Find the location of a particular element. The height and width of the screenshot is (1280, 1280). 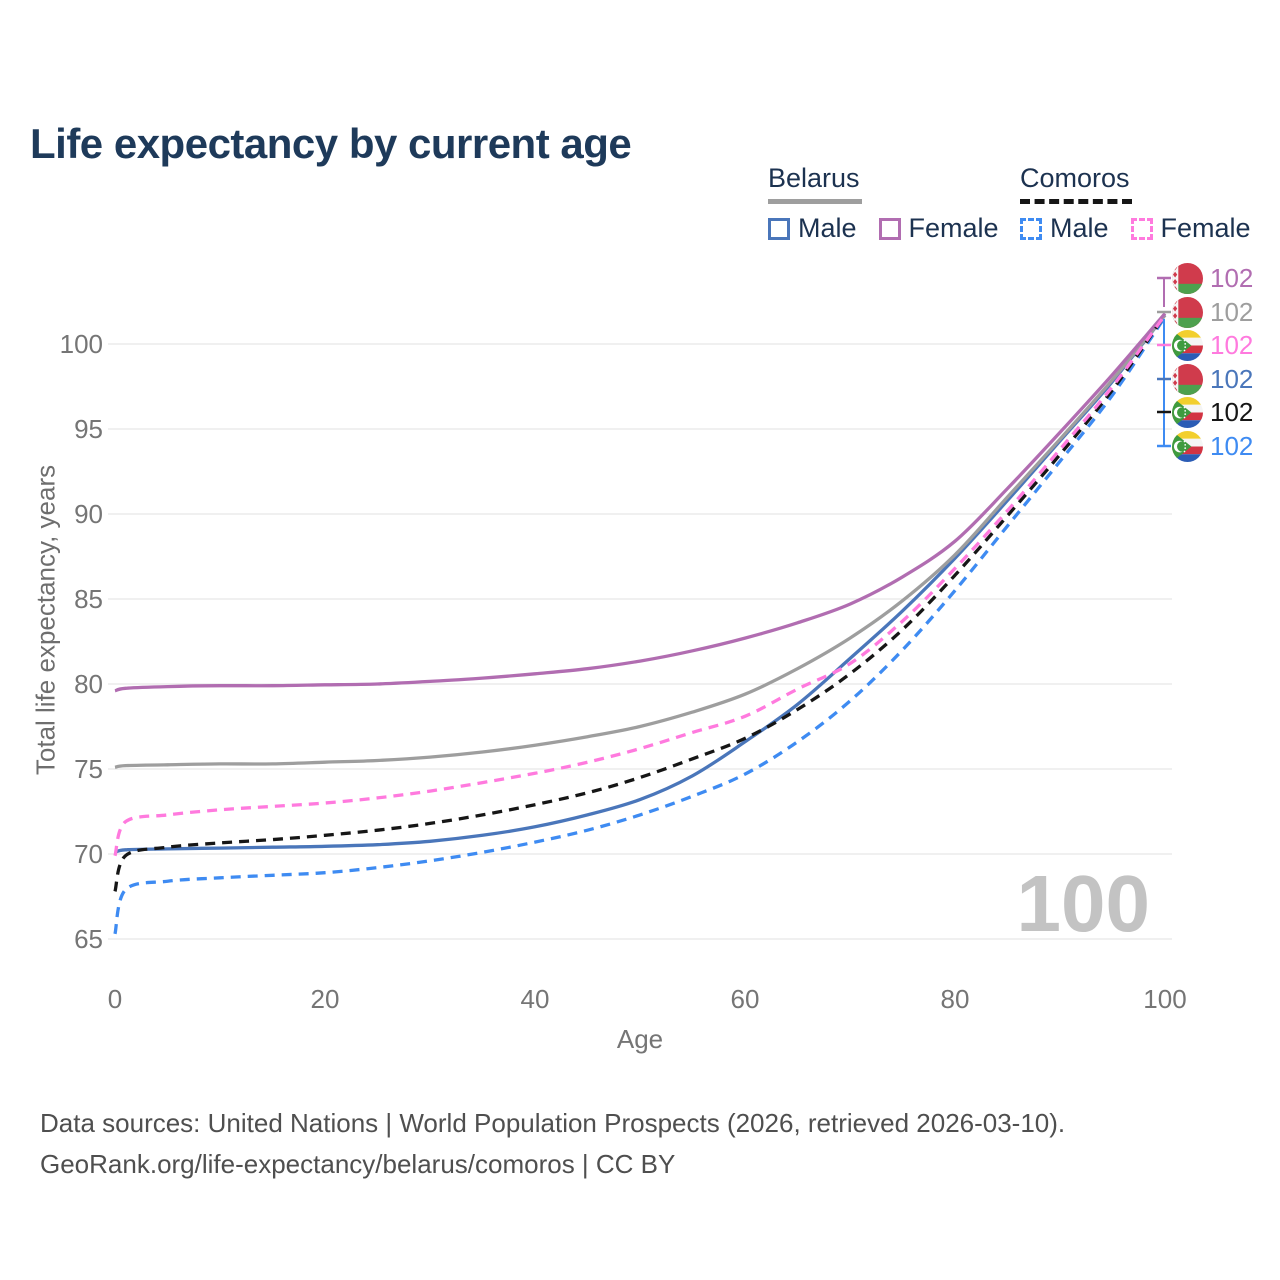

x-axis-title: Age is located at coordinates (640, 1039).